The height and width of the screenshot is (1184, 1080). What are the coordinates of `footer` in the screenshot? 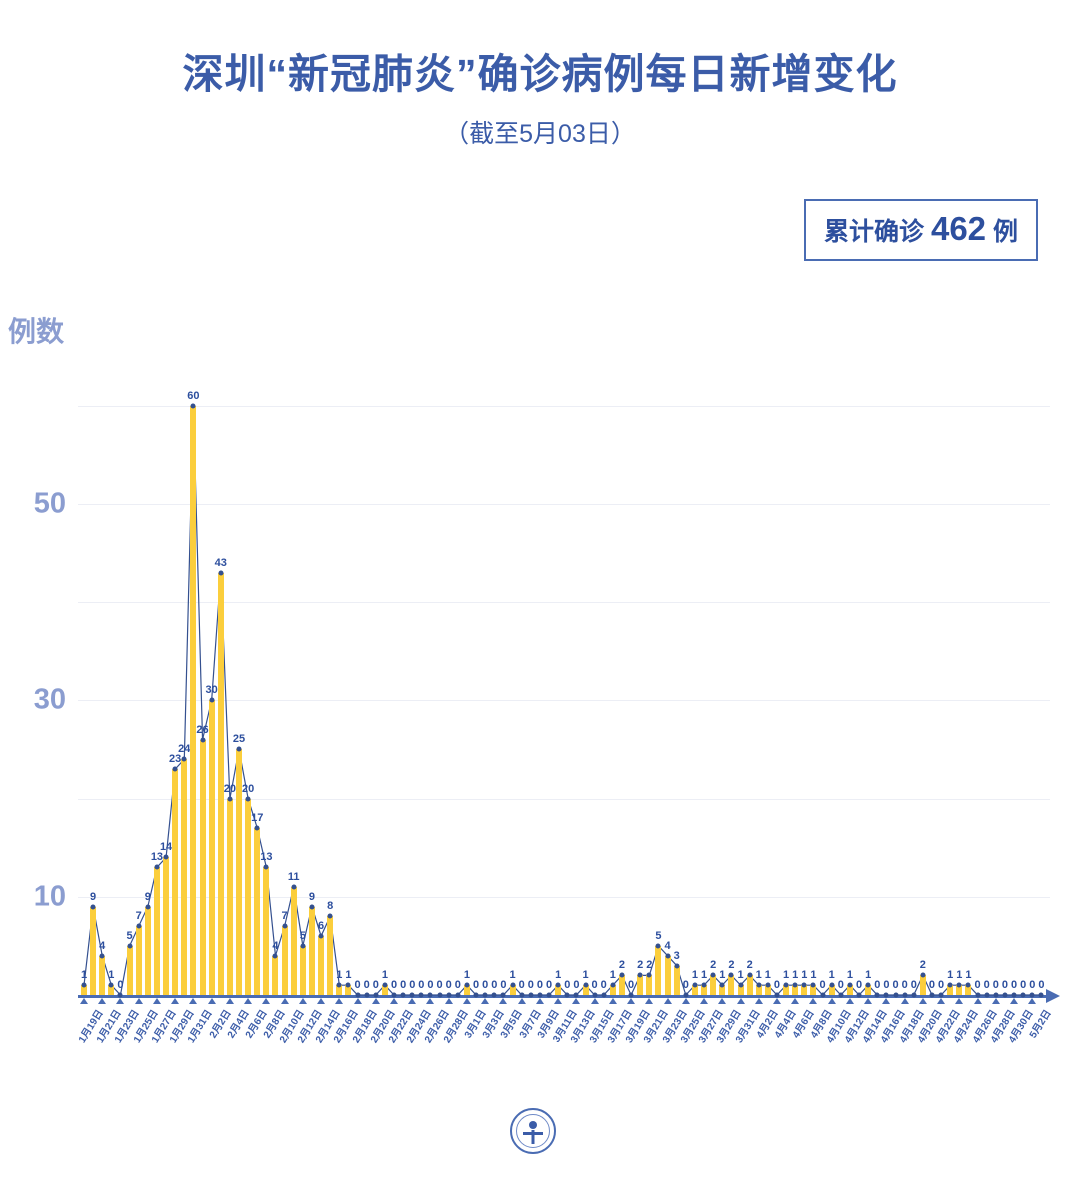 It's located at (540, 1131).